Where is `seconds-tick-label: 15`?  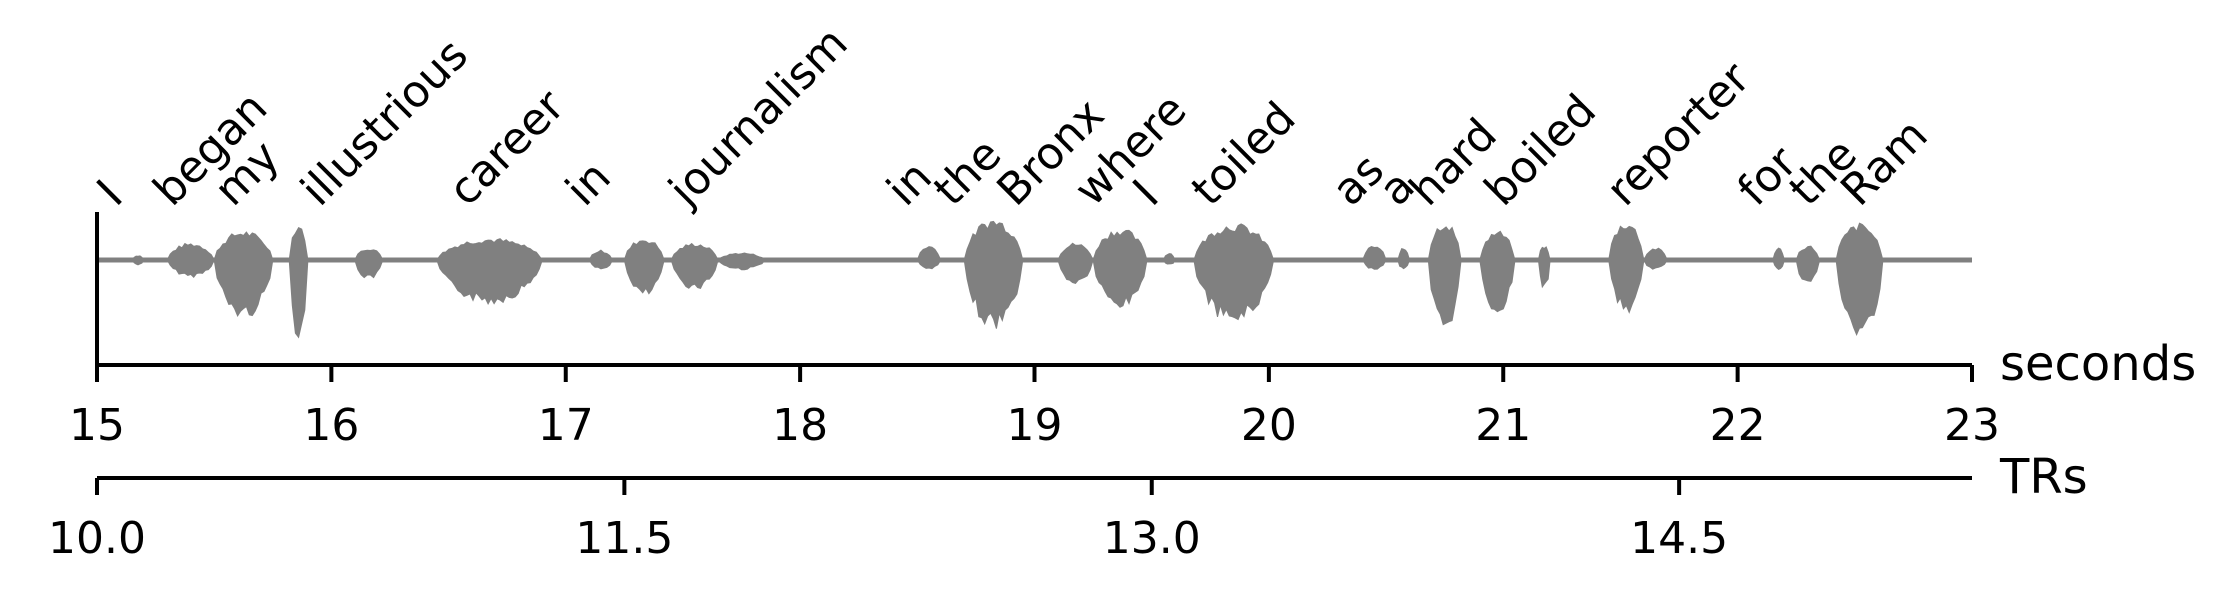
seconds-tick-label: 15 is located at coordinates (97, 425).